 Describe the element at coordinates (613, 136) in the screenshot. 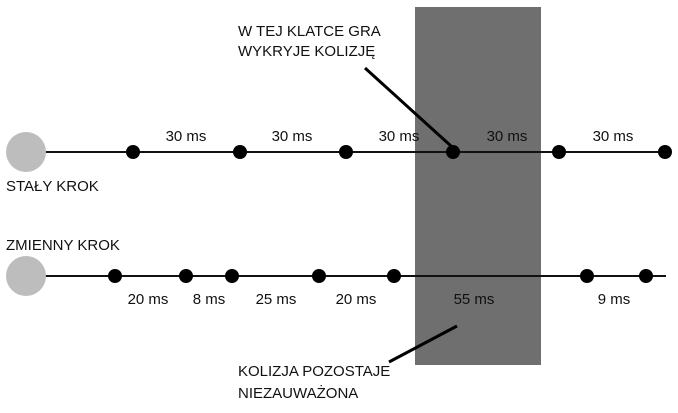

I see `fixed-interval-label-5: 30 ms` at that location.